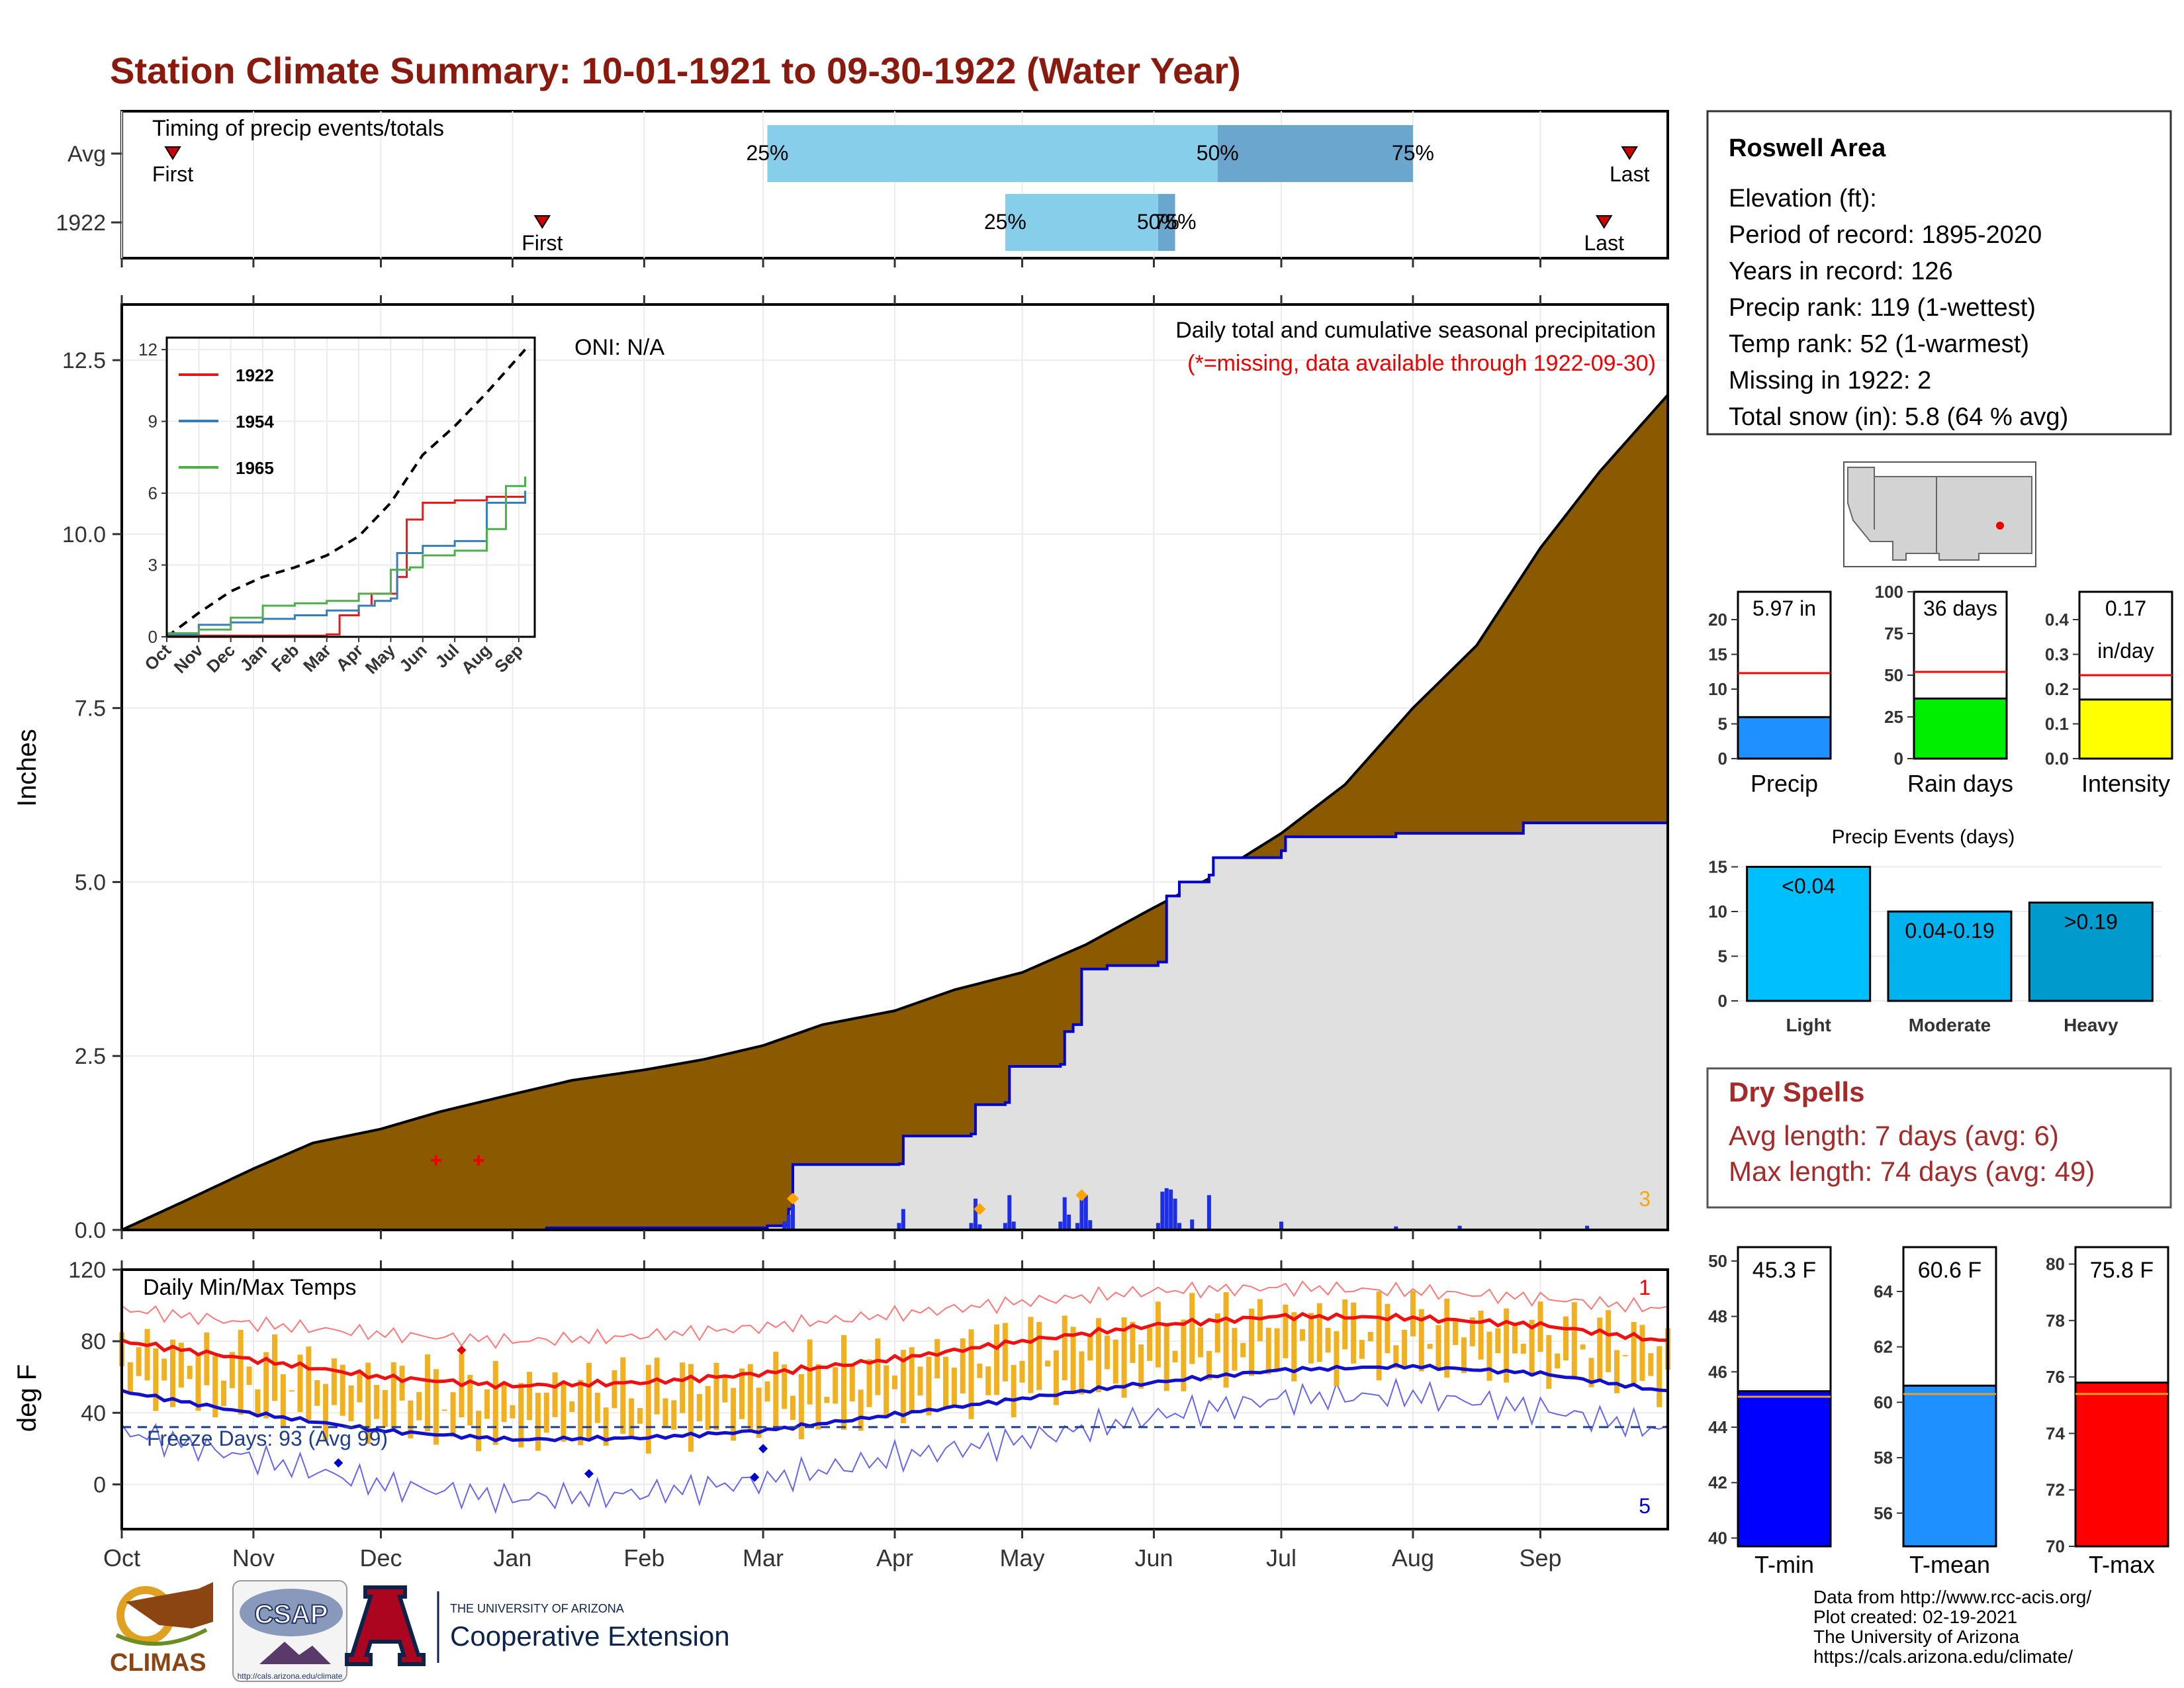 This screenshot has width=2184, height=1688. Describe the element at coordinates (153, 493) in the screenshot. I see `inset-y-tick-label: 6` at that location.